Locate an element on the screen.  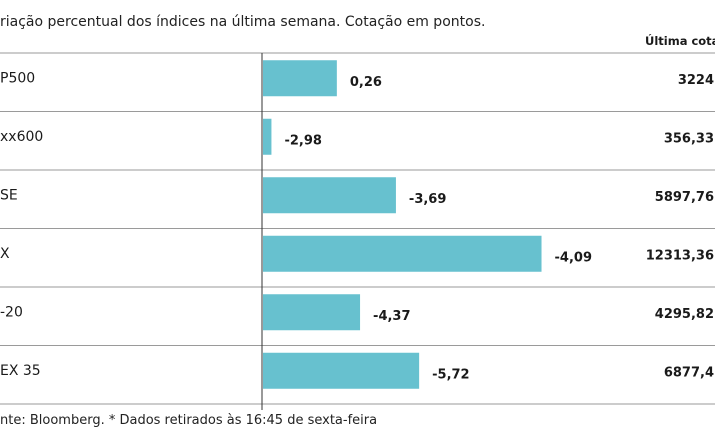
index-label: -20 is located at coordinates (11, 312).